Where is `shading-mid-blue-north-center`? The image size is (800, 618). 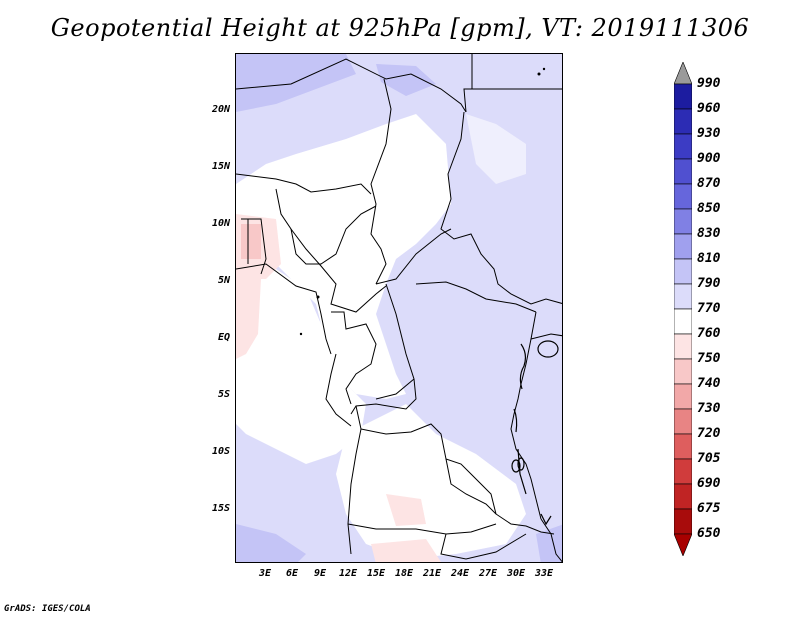
shading-mid-blue-north-center is located at coordinates (406, 80).